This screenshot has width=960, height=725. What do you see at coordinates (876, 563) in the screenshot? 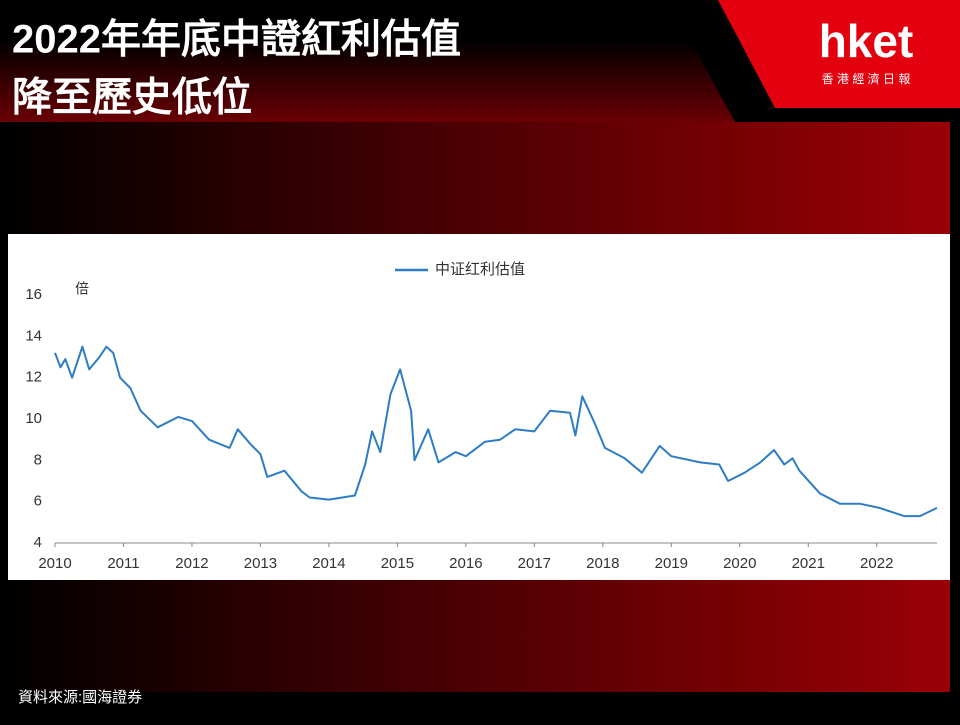
I see `x-tick-label: 2022` at bounding box center [876, 563].